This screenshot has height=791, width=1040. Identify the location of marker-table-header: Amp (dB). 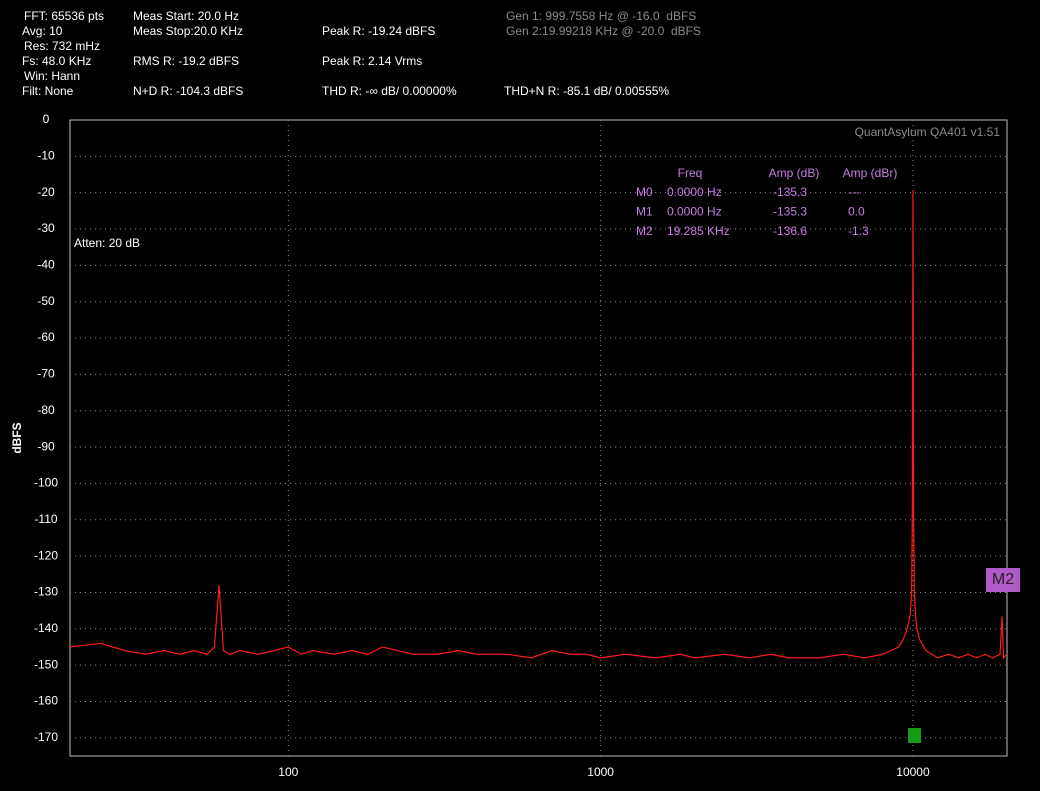
(794, 173).